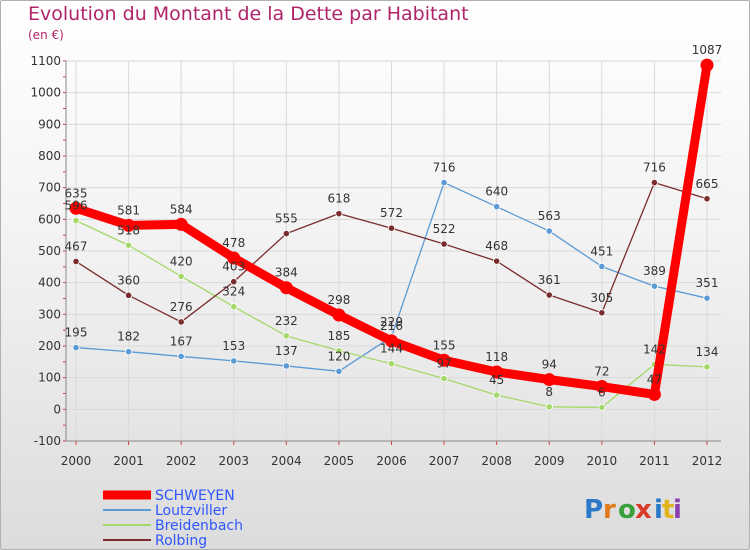  I want to click on x-tick-label: 2007, so click(444, 461).